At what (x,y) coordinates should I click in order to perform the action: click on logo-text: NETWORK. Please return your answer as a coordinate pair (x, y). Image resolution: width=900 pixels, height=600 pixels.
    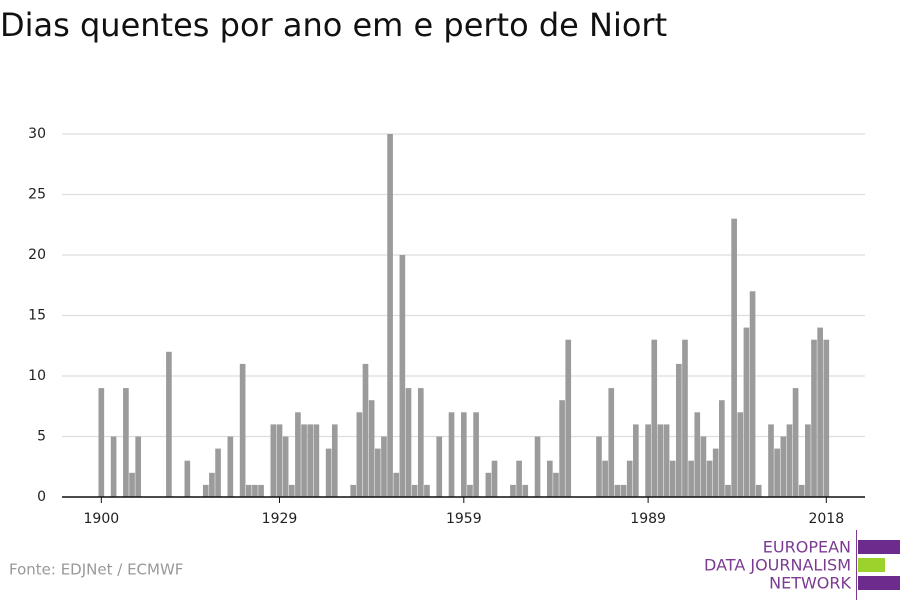
    Looking at the image, I should click on (810, 583).